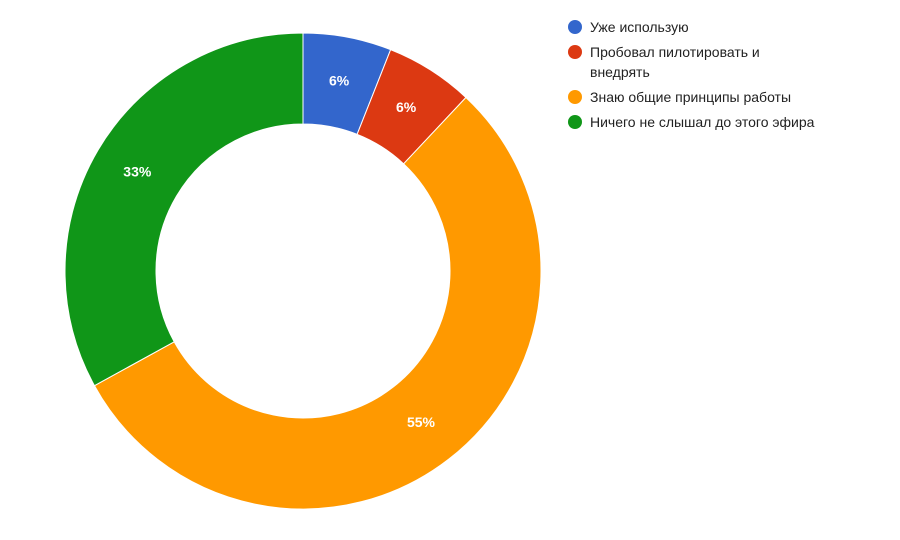 Image resolution: width=900 pixels, height=540 pixels. I want to click on legend-label: Ничего не слышал до этого эфира, so click(702, 122).